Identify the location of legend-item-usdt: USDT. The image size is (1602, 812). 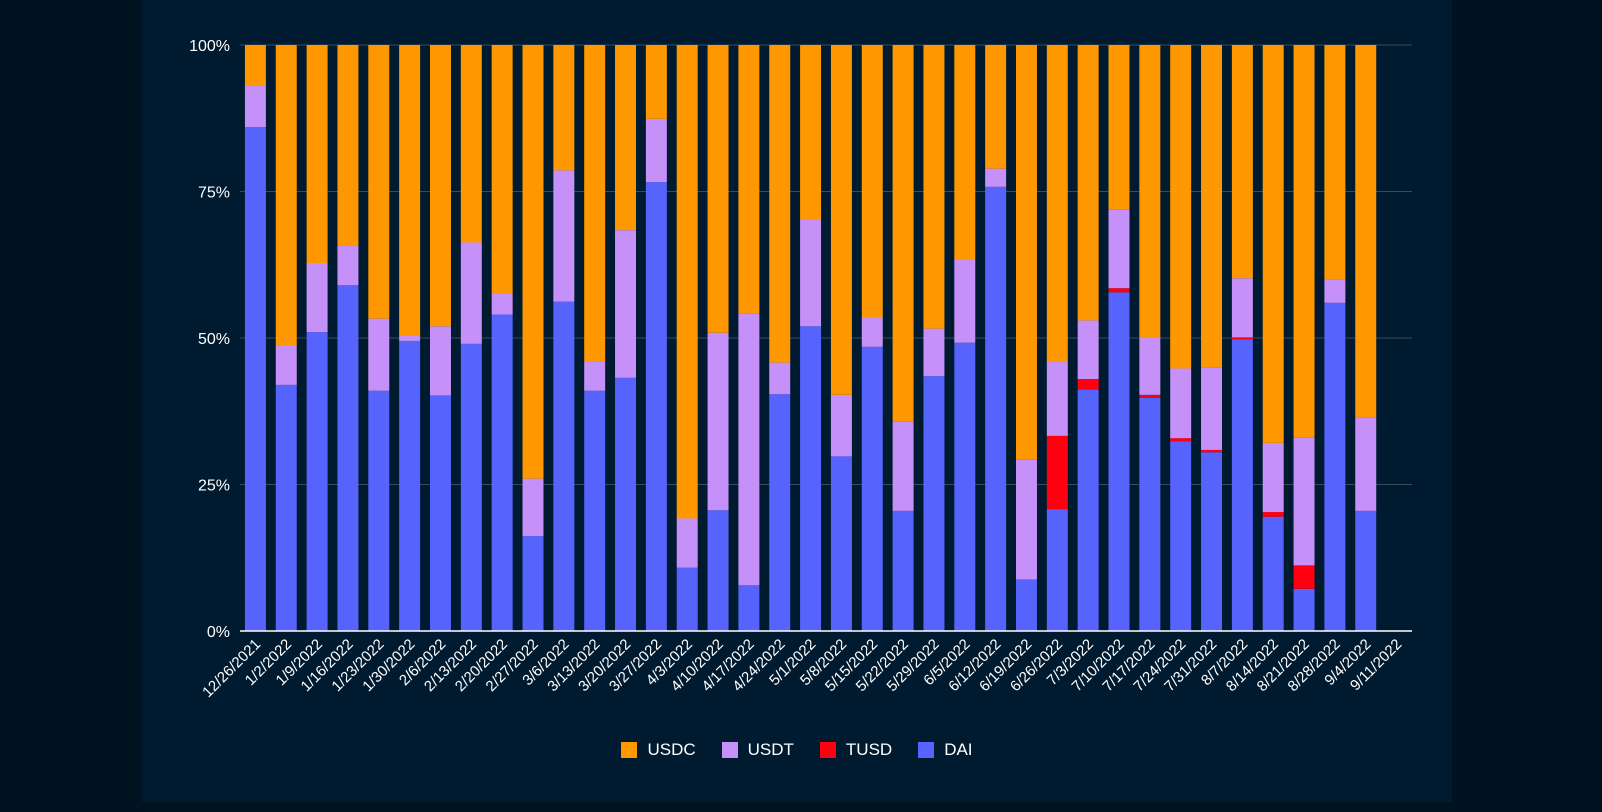
(757, 750).